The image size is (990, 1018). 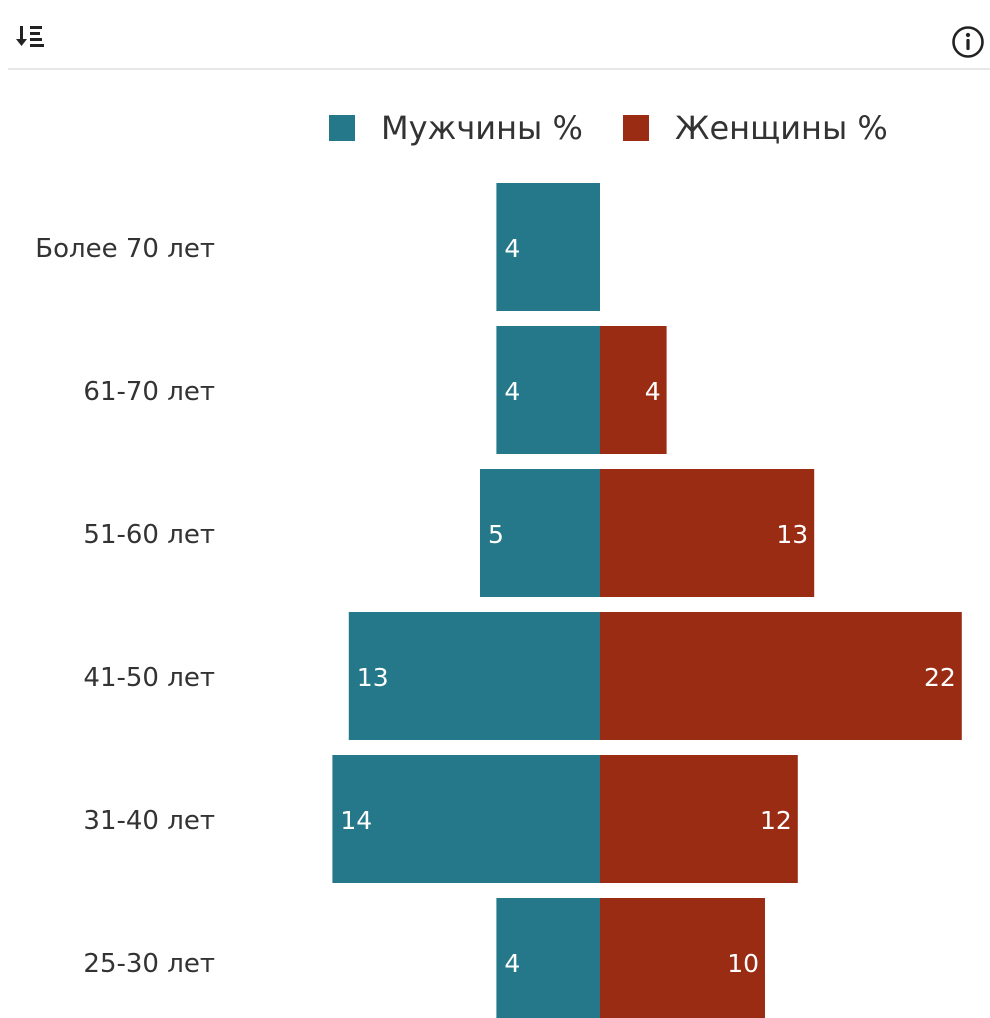 I want to click on category-label: 25-30 лет, so click(x=149, y=964).